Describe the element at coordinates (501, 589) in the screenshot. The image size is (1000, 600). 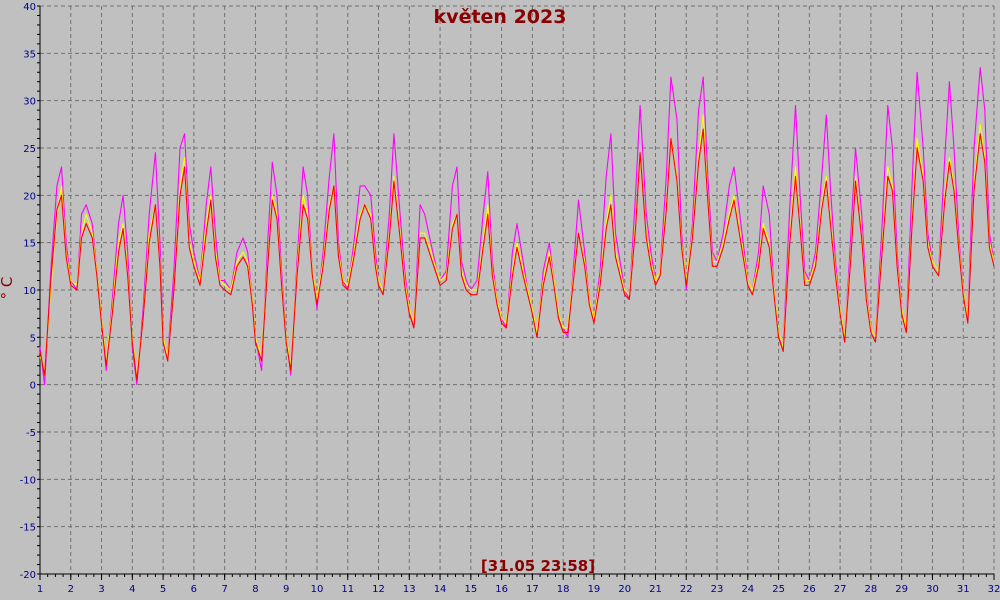
I see `x-tick-label: 16` at that location.